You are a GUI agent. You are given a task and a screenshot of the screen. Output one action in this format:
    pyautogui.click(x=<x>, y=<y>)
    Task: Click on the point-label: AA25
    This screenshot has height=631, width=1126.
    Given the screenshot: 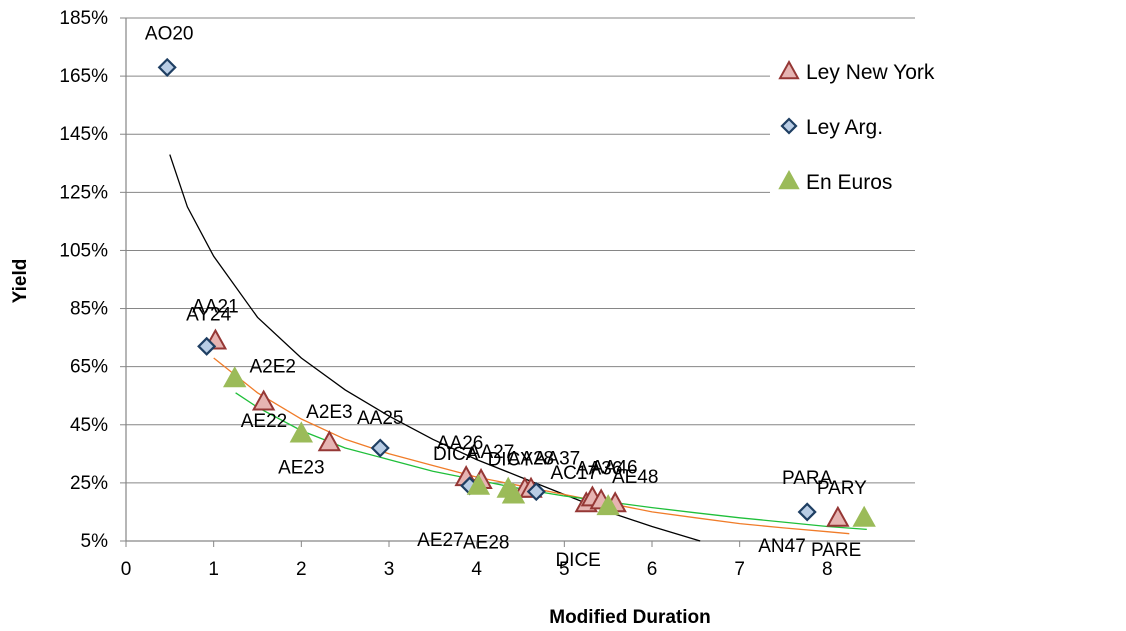 What is the action you would take?
    pyautogui.click(x=380, y=418)
    